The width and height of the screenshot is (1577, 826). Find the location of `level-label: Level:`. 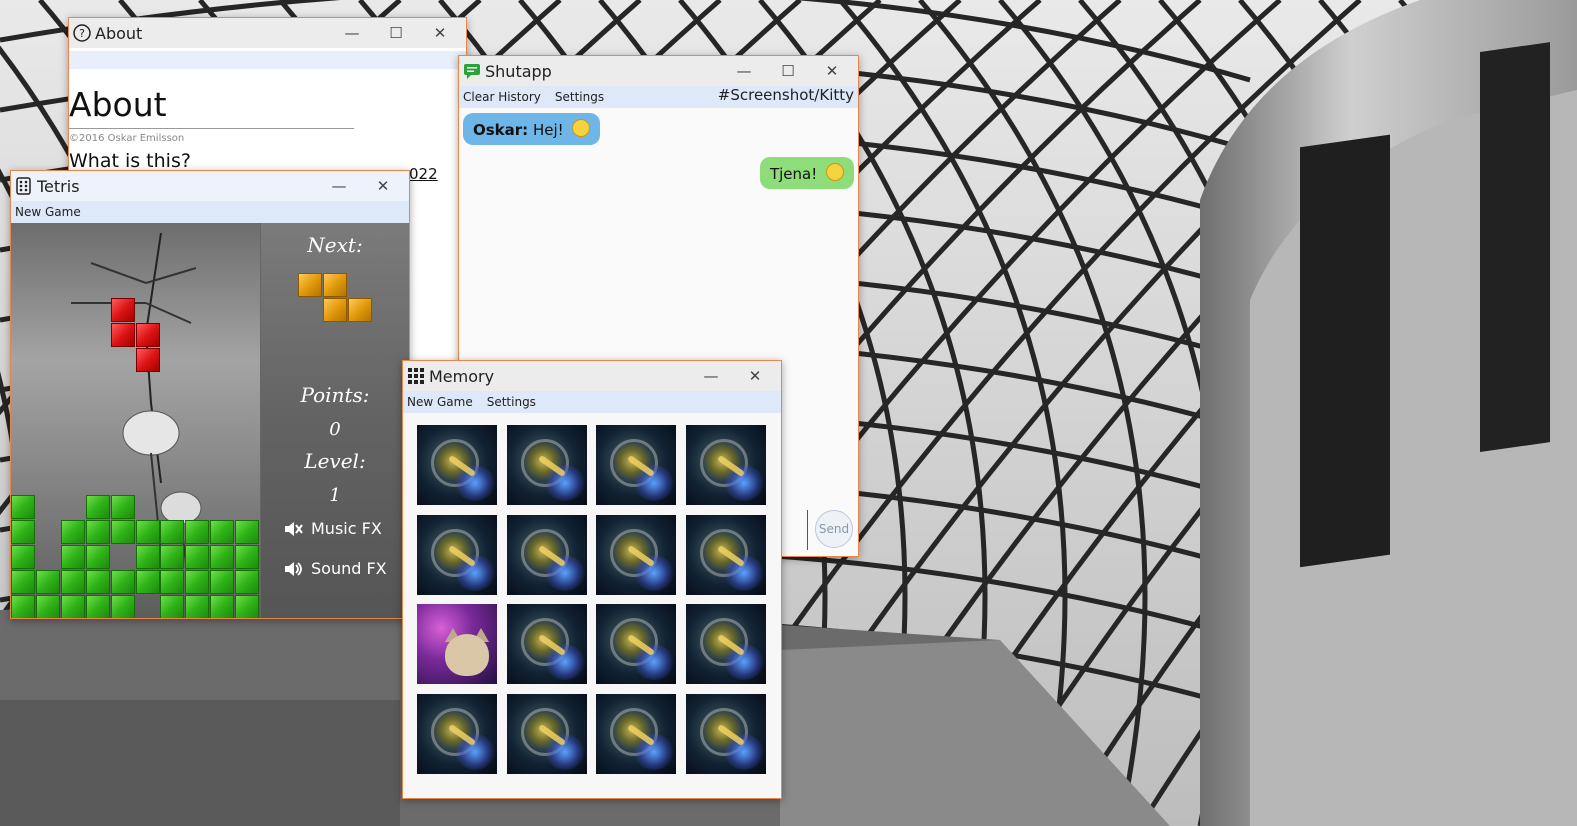

level-label: Level: is located at coordinates (335, 461).